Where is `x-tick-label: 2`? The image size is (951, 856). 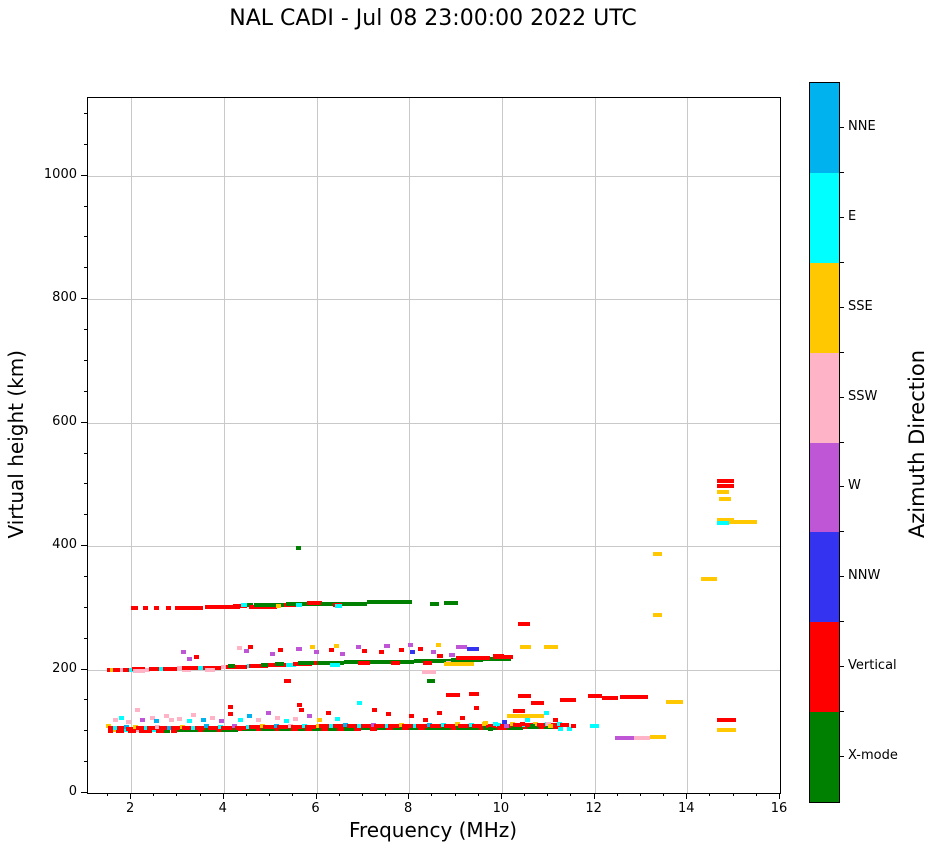 x-tick-label: 2 is located at coordinates (130, 808).